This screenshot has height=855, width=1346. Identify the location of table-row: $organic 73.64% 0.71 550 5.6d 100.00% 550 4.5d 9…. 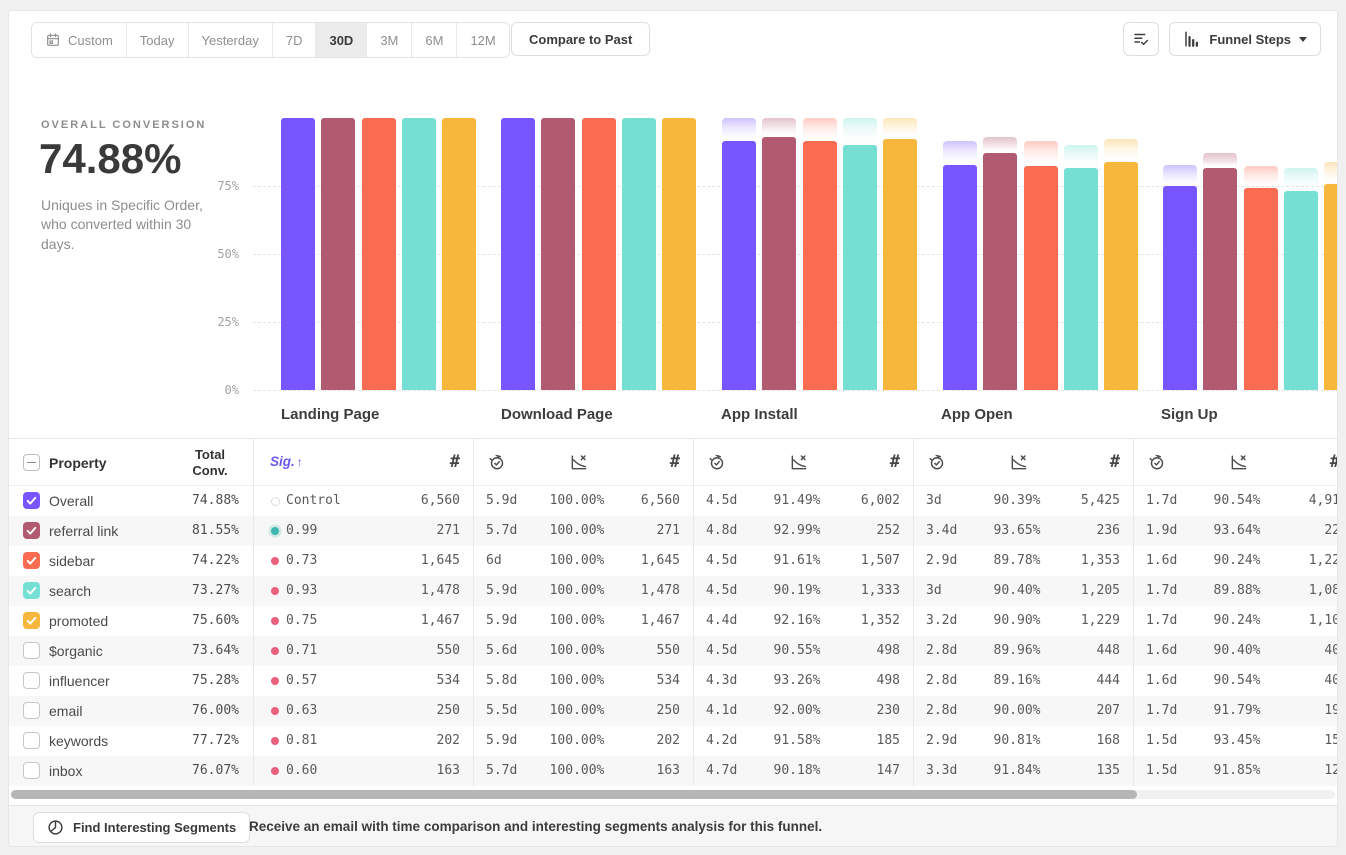
(673, 651).